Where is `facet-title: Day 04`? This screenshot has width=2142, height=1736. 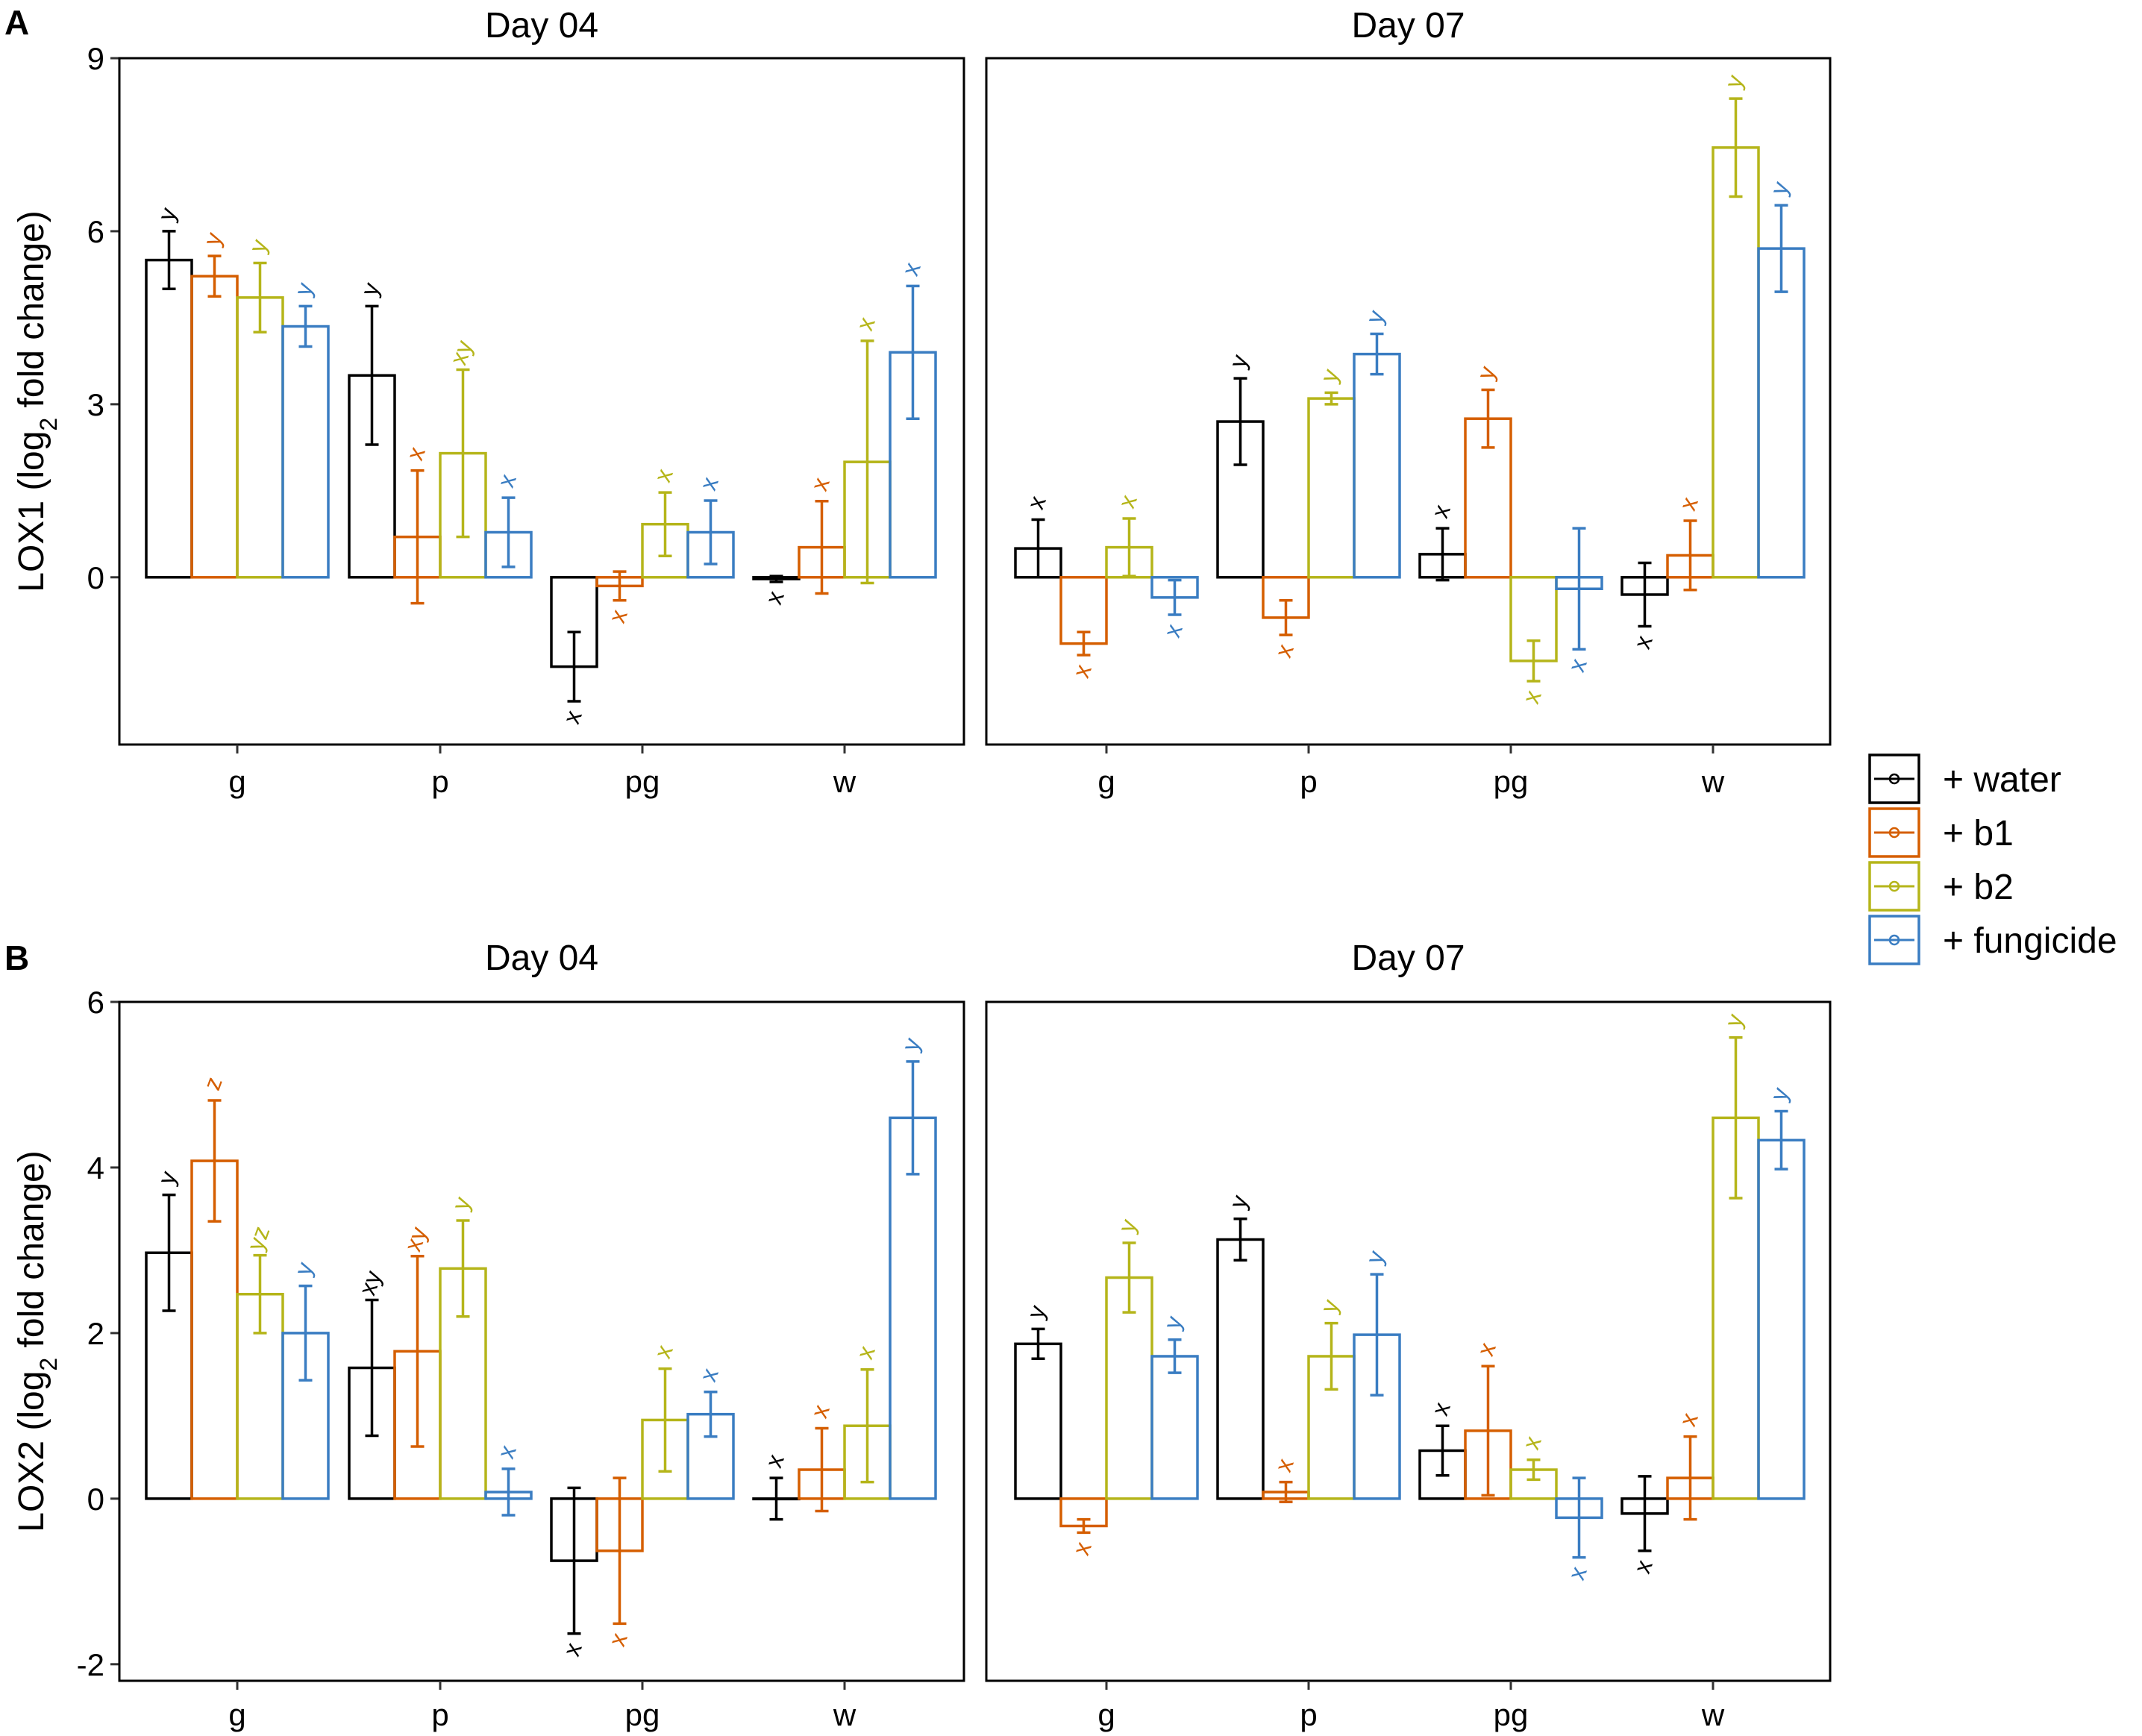
facet-title: Day 04 is located at coordinates (541, 958).